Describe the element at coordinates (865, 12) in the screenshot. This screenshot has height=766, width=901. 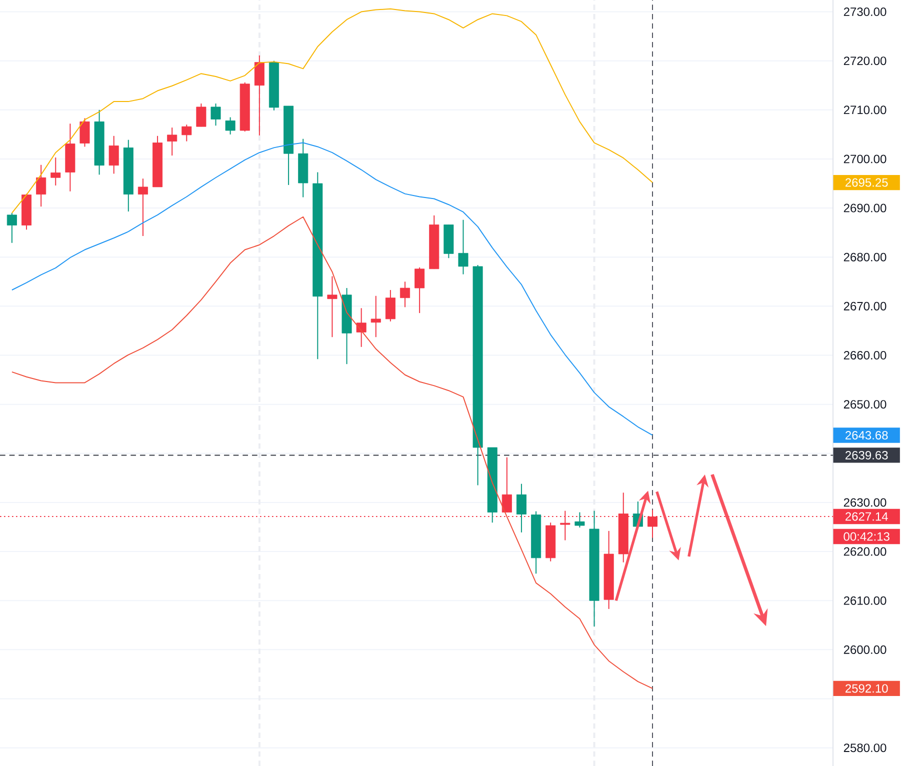
I see `y-tick-label: 2730.00` at that location.